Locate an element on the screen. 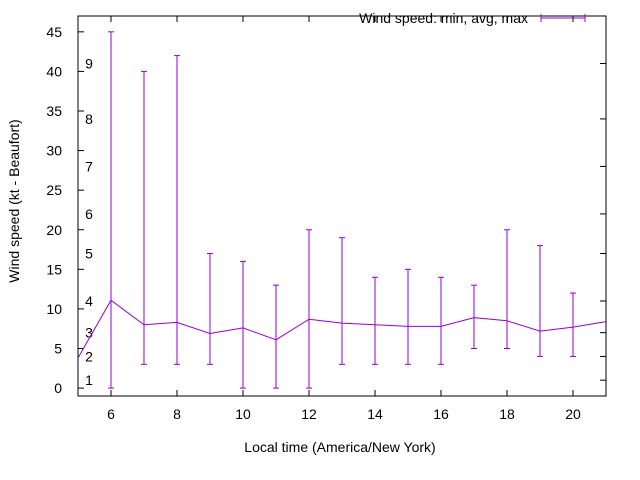  x-tick-labels: 6 8 10 12 14 16 18 20 is located at coordinates (344, 414).